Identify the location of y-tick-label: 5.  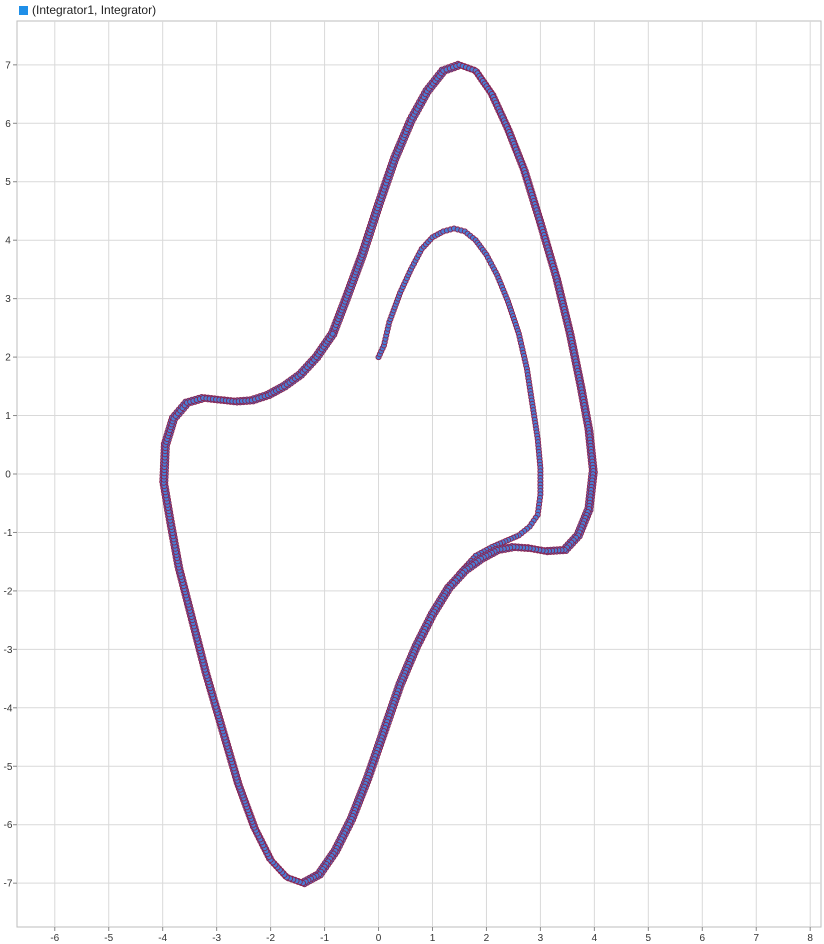
(8, 182).